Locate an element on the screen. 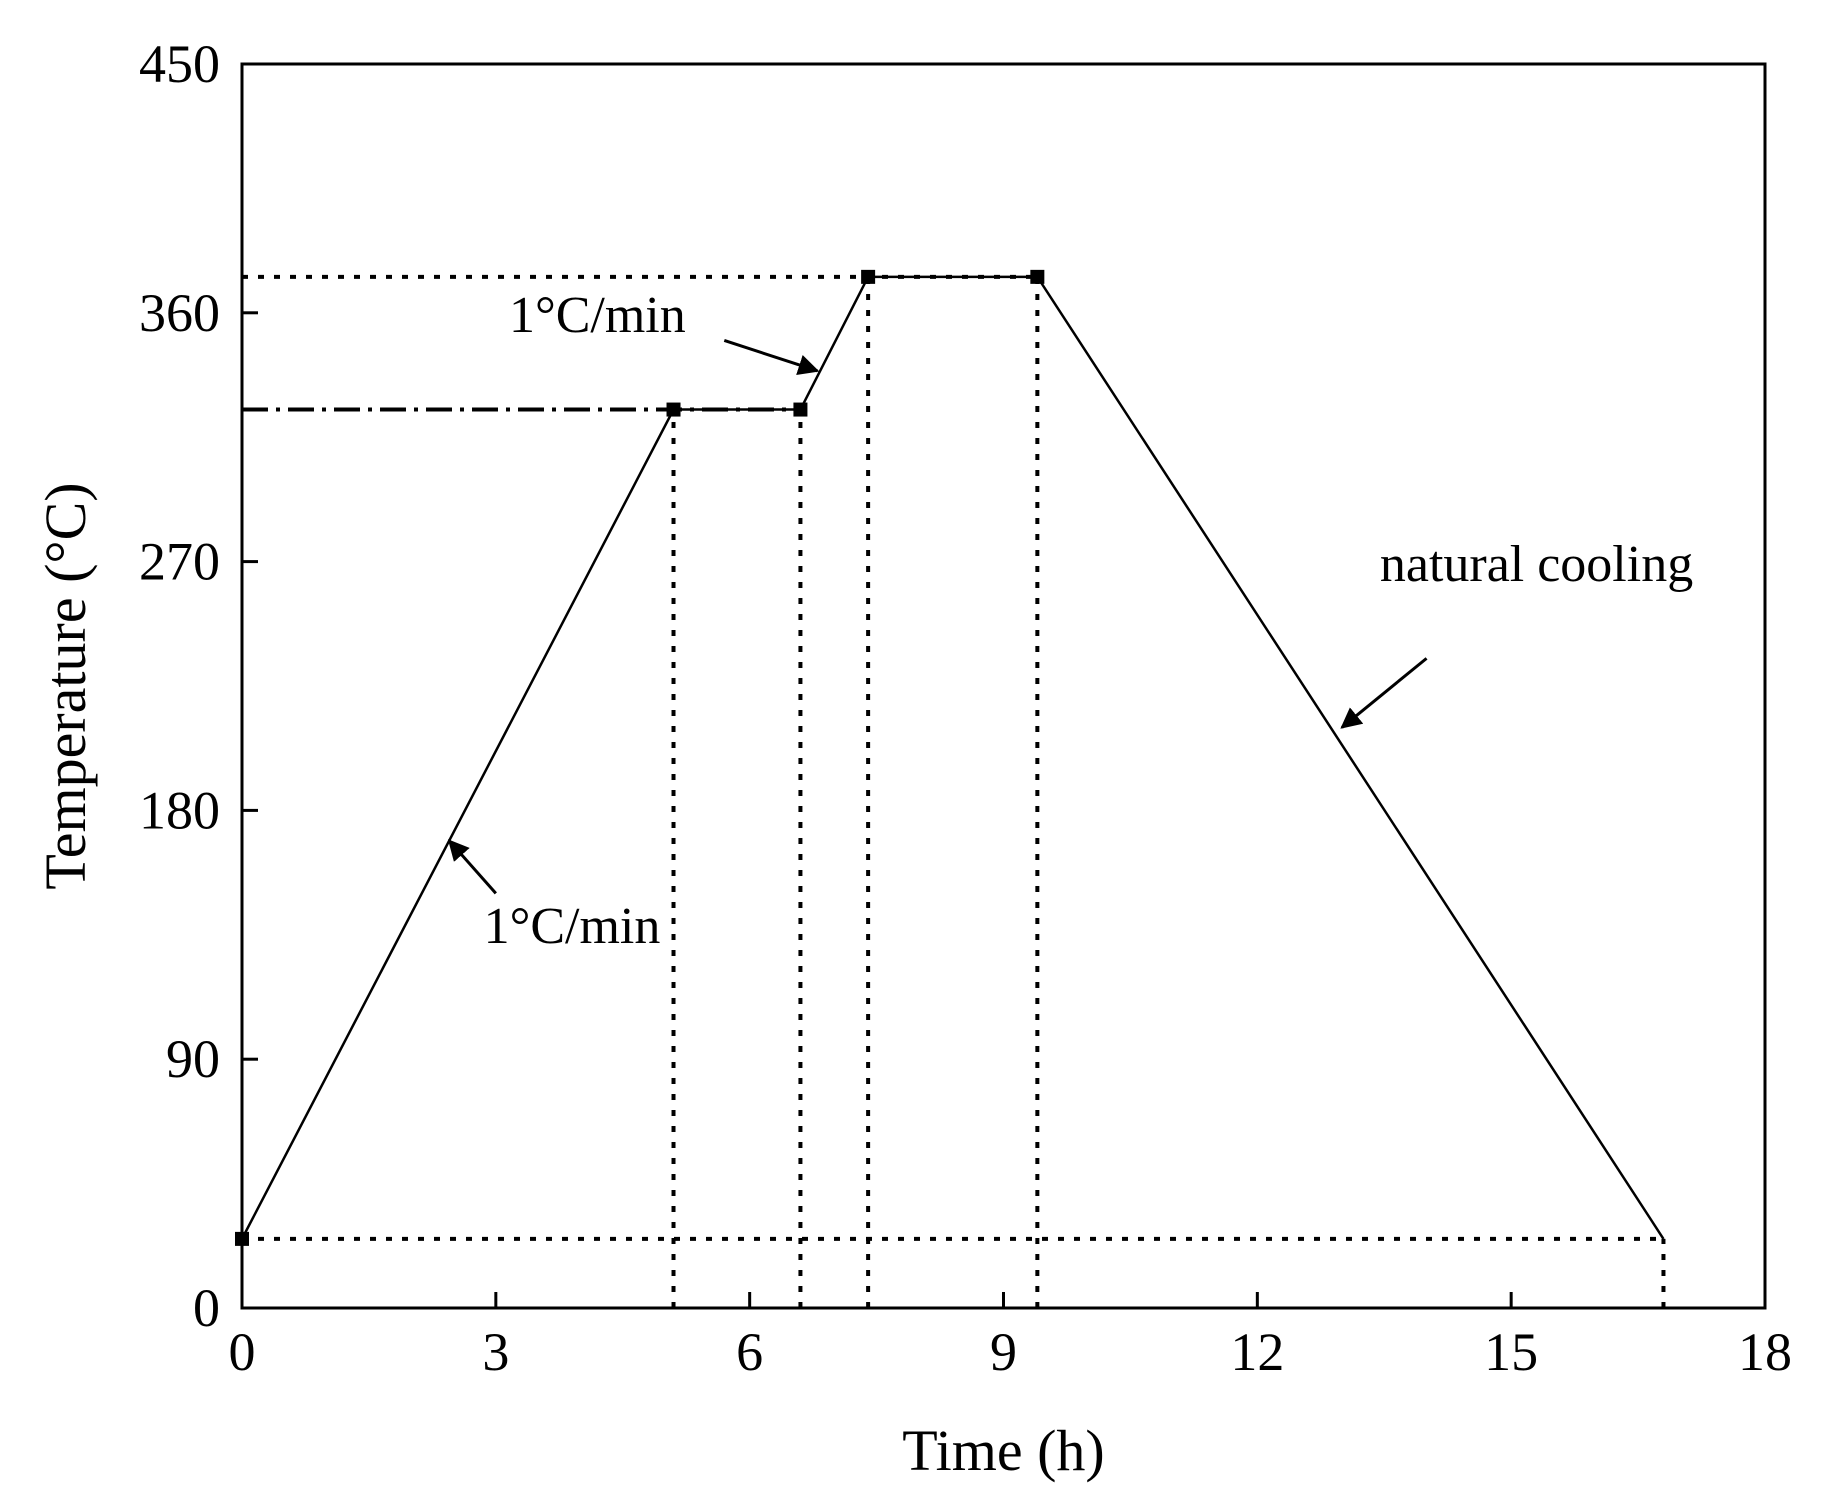  x-tick-label: 18 is located at coordinates (1765, 1352).